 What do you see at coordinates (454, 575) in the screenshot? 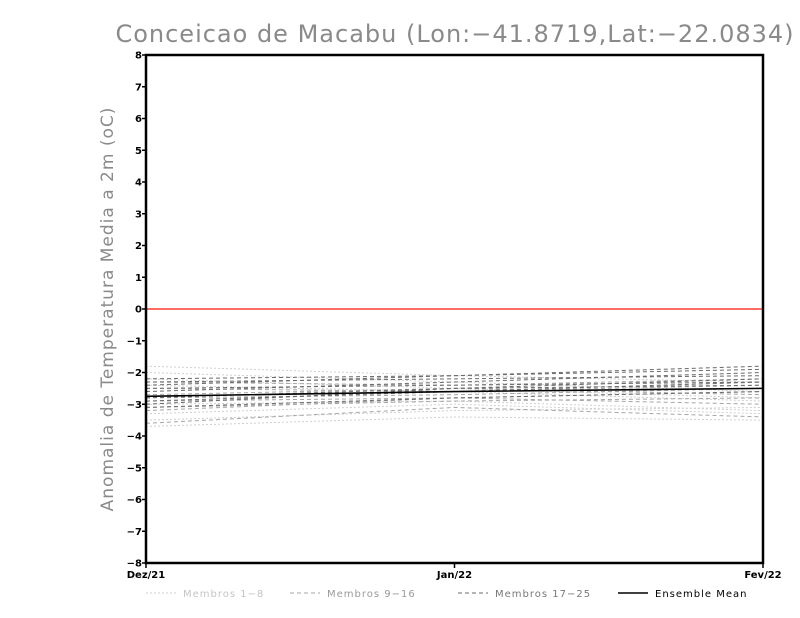
I see `x-tick-label: Jan/22` at bounding box center [454, 575].